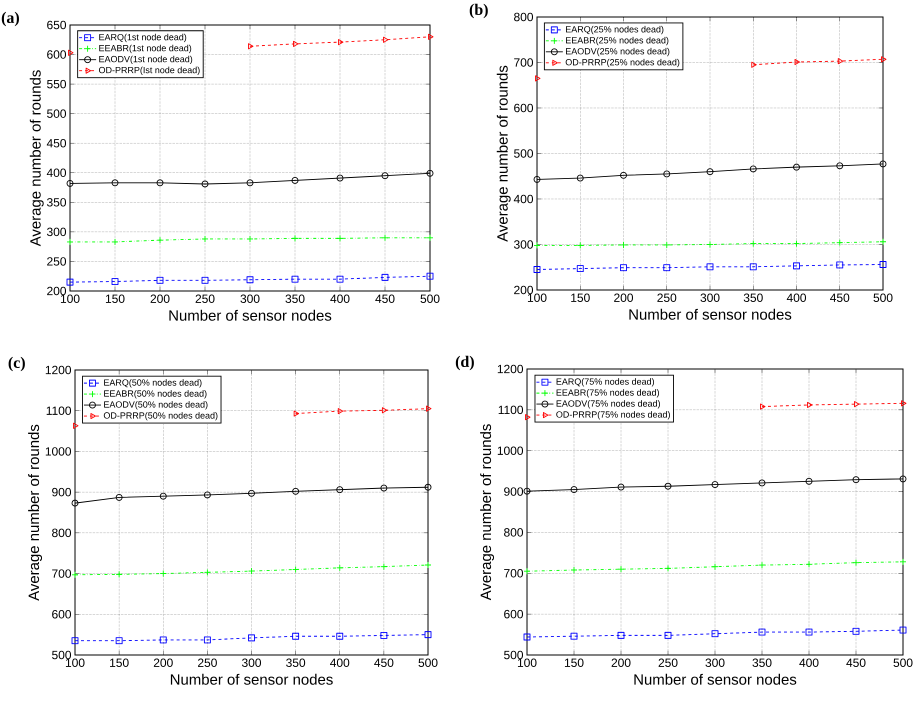 This screenshot has width=916, height=704. Describe the element at coordinates (149, 71) in the screenshot. I see `legend-label: OD-PRRP(Ist node dead)` at that location.